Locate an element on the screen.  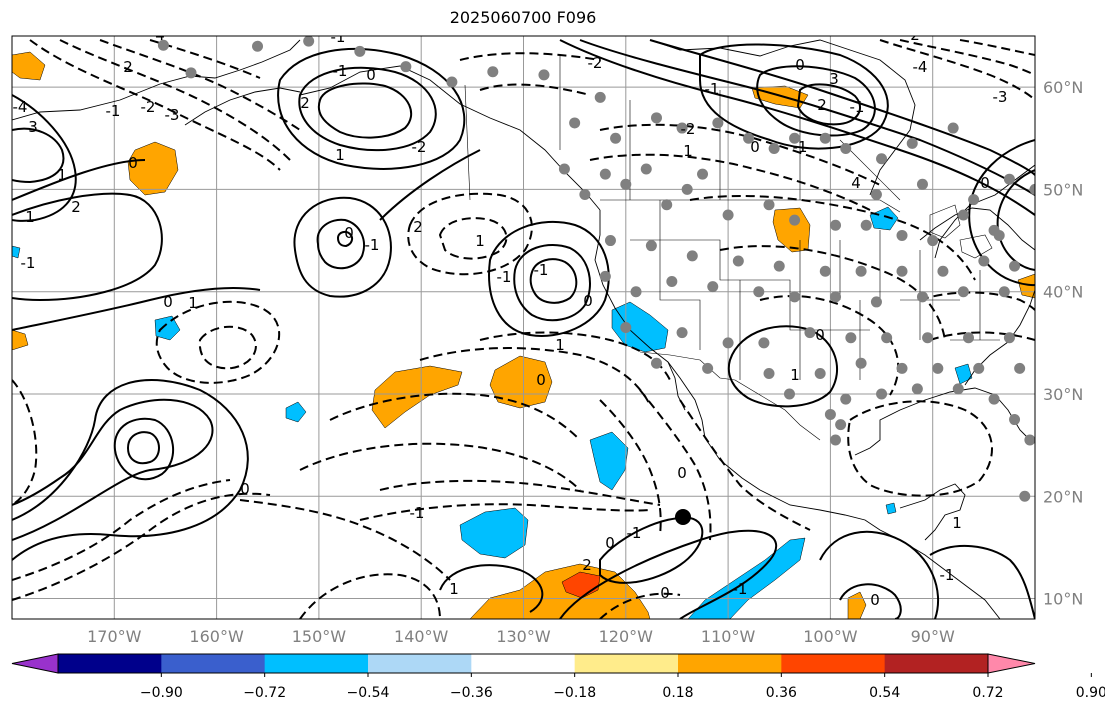
colorbar-tick-label: 0.36 is located at coordinates (781, 693).